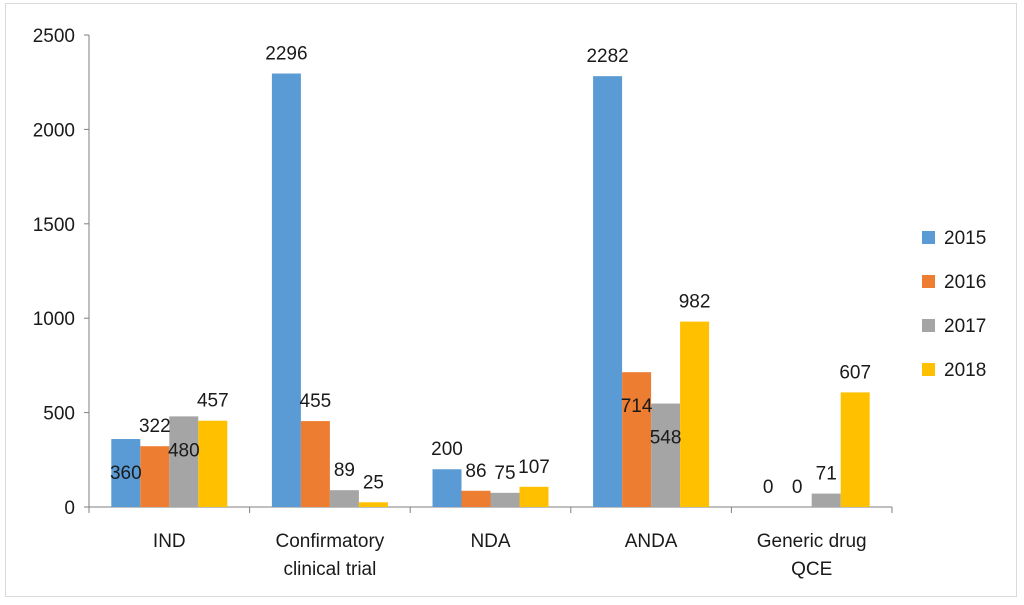  Describe the element at coordinates (54, 130) in the screenshot. I see `y-tick-label: 2000` at that location.